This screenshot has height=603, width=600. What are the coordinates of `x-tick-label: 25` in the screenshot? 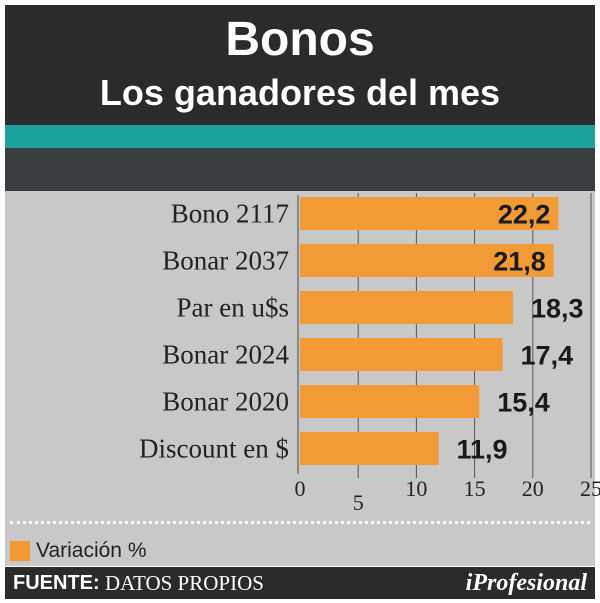 It's located at (590, 488).